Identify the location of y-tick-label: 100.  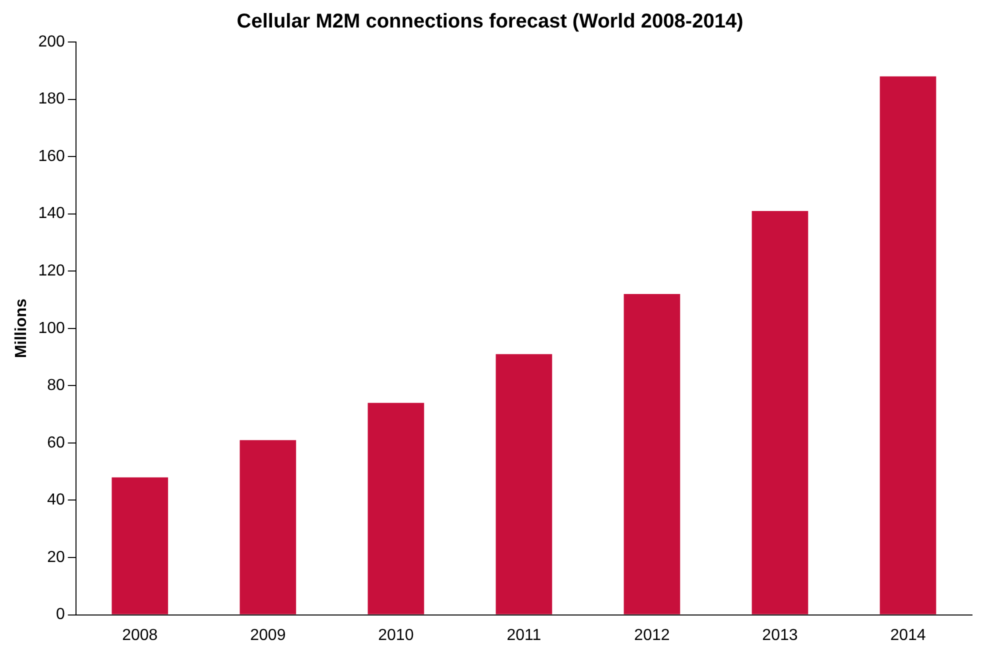
(51, 328).